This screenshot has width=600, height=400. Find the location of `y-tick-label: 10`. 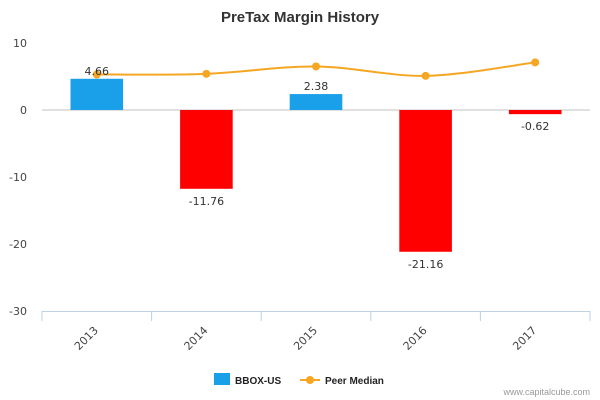

y-tick-label: 10 is located at coordinates (20, 43).